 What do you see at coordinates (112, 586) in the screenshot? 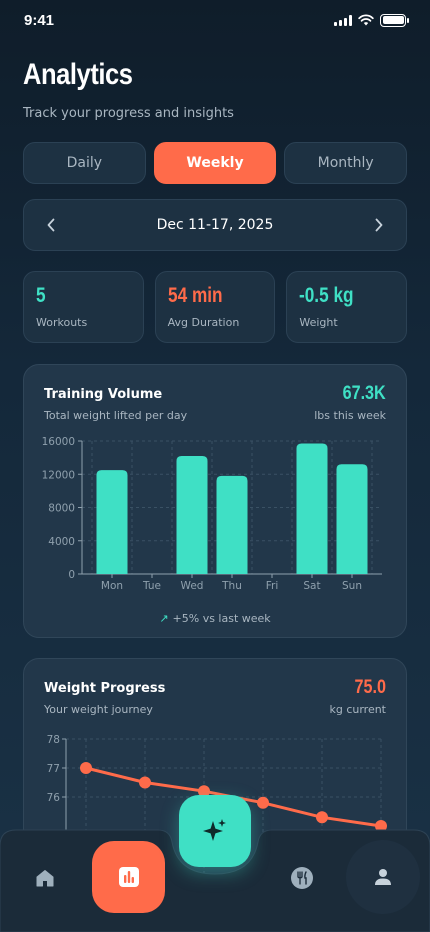
I see `x-tick-label: Mon` at bounding box center [112, 586].